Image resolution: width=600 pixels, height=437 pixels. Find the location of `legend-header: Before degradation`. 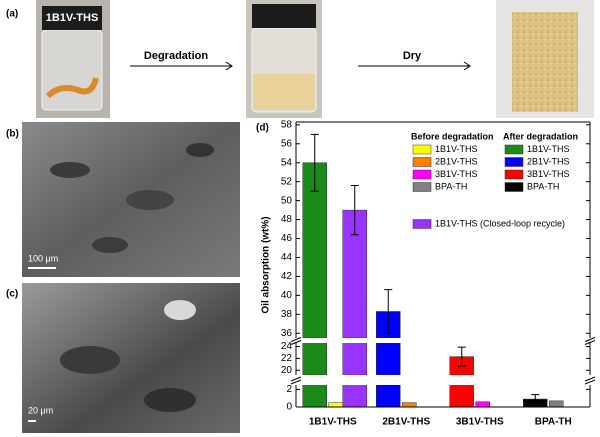

legend-header: Before degradation is located at coordinates (452, 136).